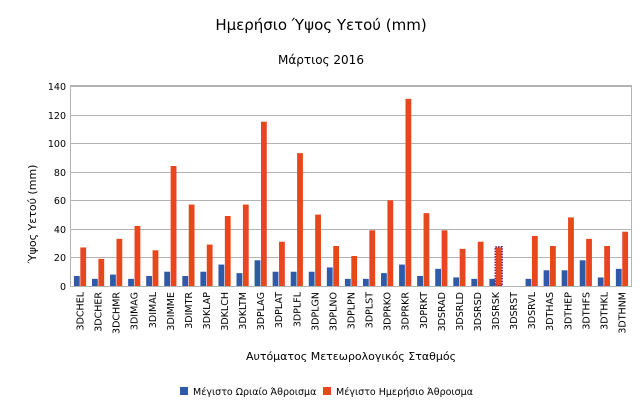 The height and width of the screenshot is (411, 642). What do you see at coordinates (137, 256) in the screenshot?
I see `bar-daily-3dimag` at bounding box center [137, 256].